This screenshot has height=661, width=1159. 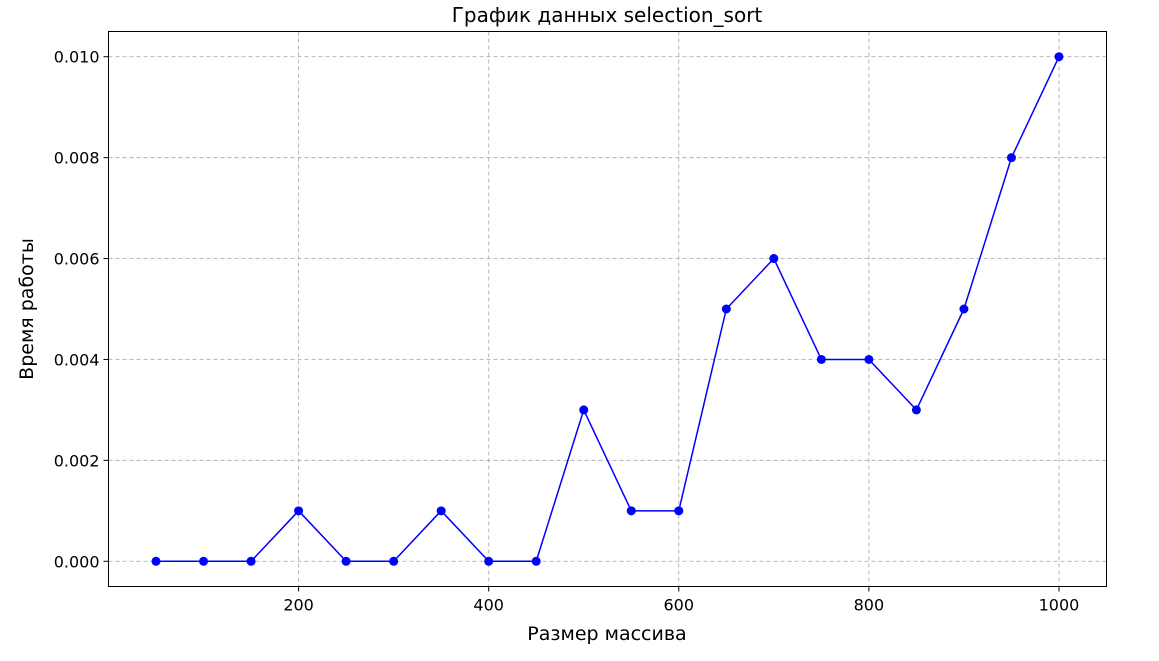 I want to click on chart-title: График данных selection_sort, so click(x=607, y=15).